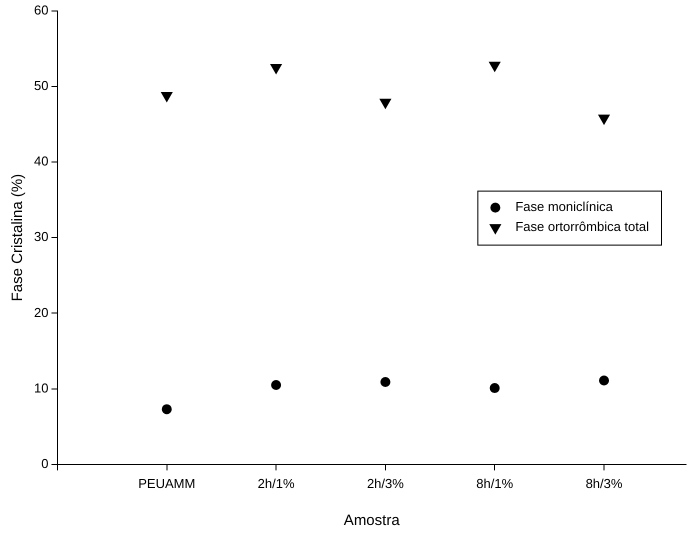  What do you see at coordinates (41, 388) in the screenshot?
I see `y-tick-label: 10` at bounding box center [41, 388].